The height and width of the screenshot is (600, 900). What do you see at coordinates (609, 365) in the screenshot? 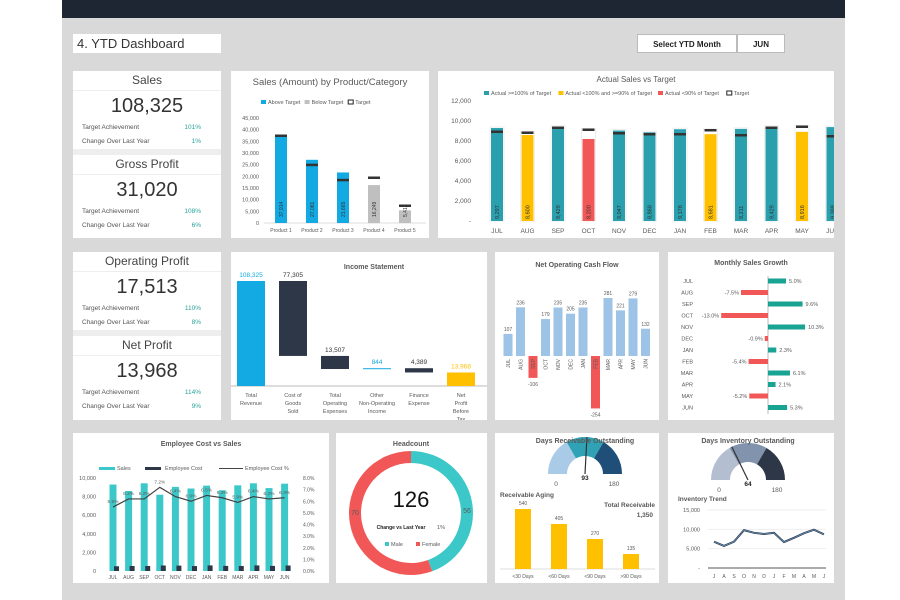
I see `x-tick-label: MAR` at bounding box center [609, 365].